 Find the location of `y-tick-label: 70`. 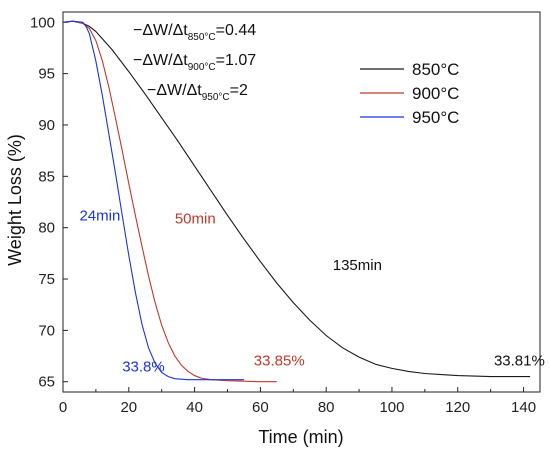

y-tick-label: 70 is located at coordinates (46, 330).